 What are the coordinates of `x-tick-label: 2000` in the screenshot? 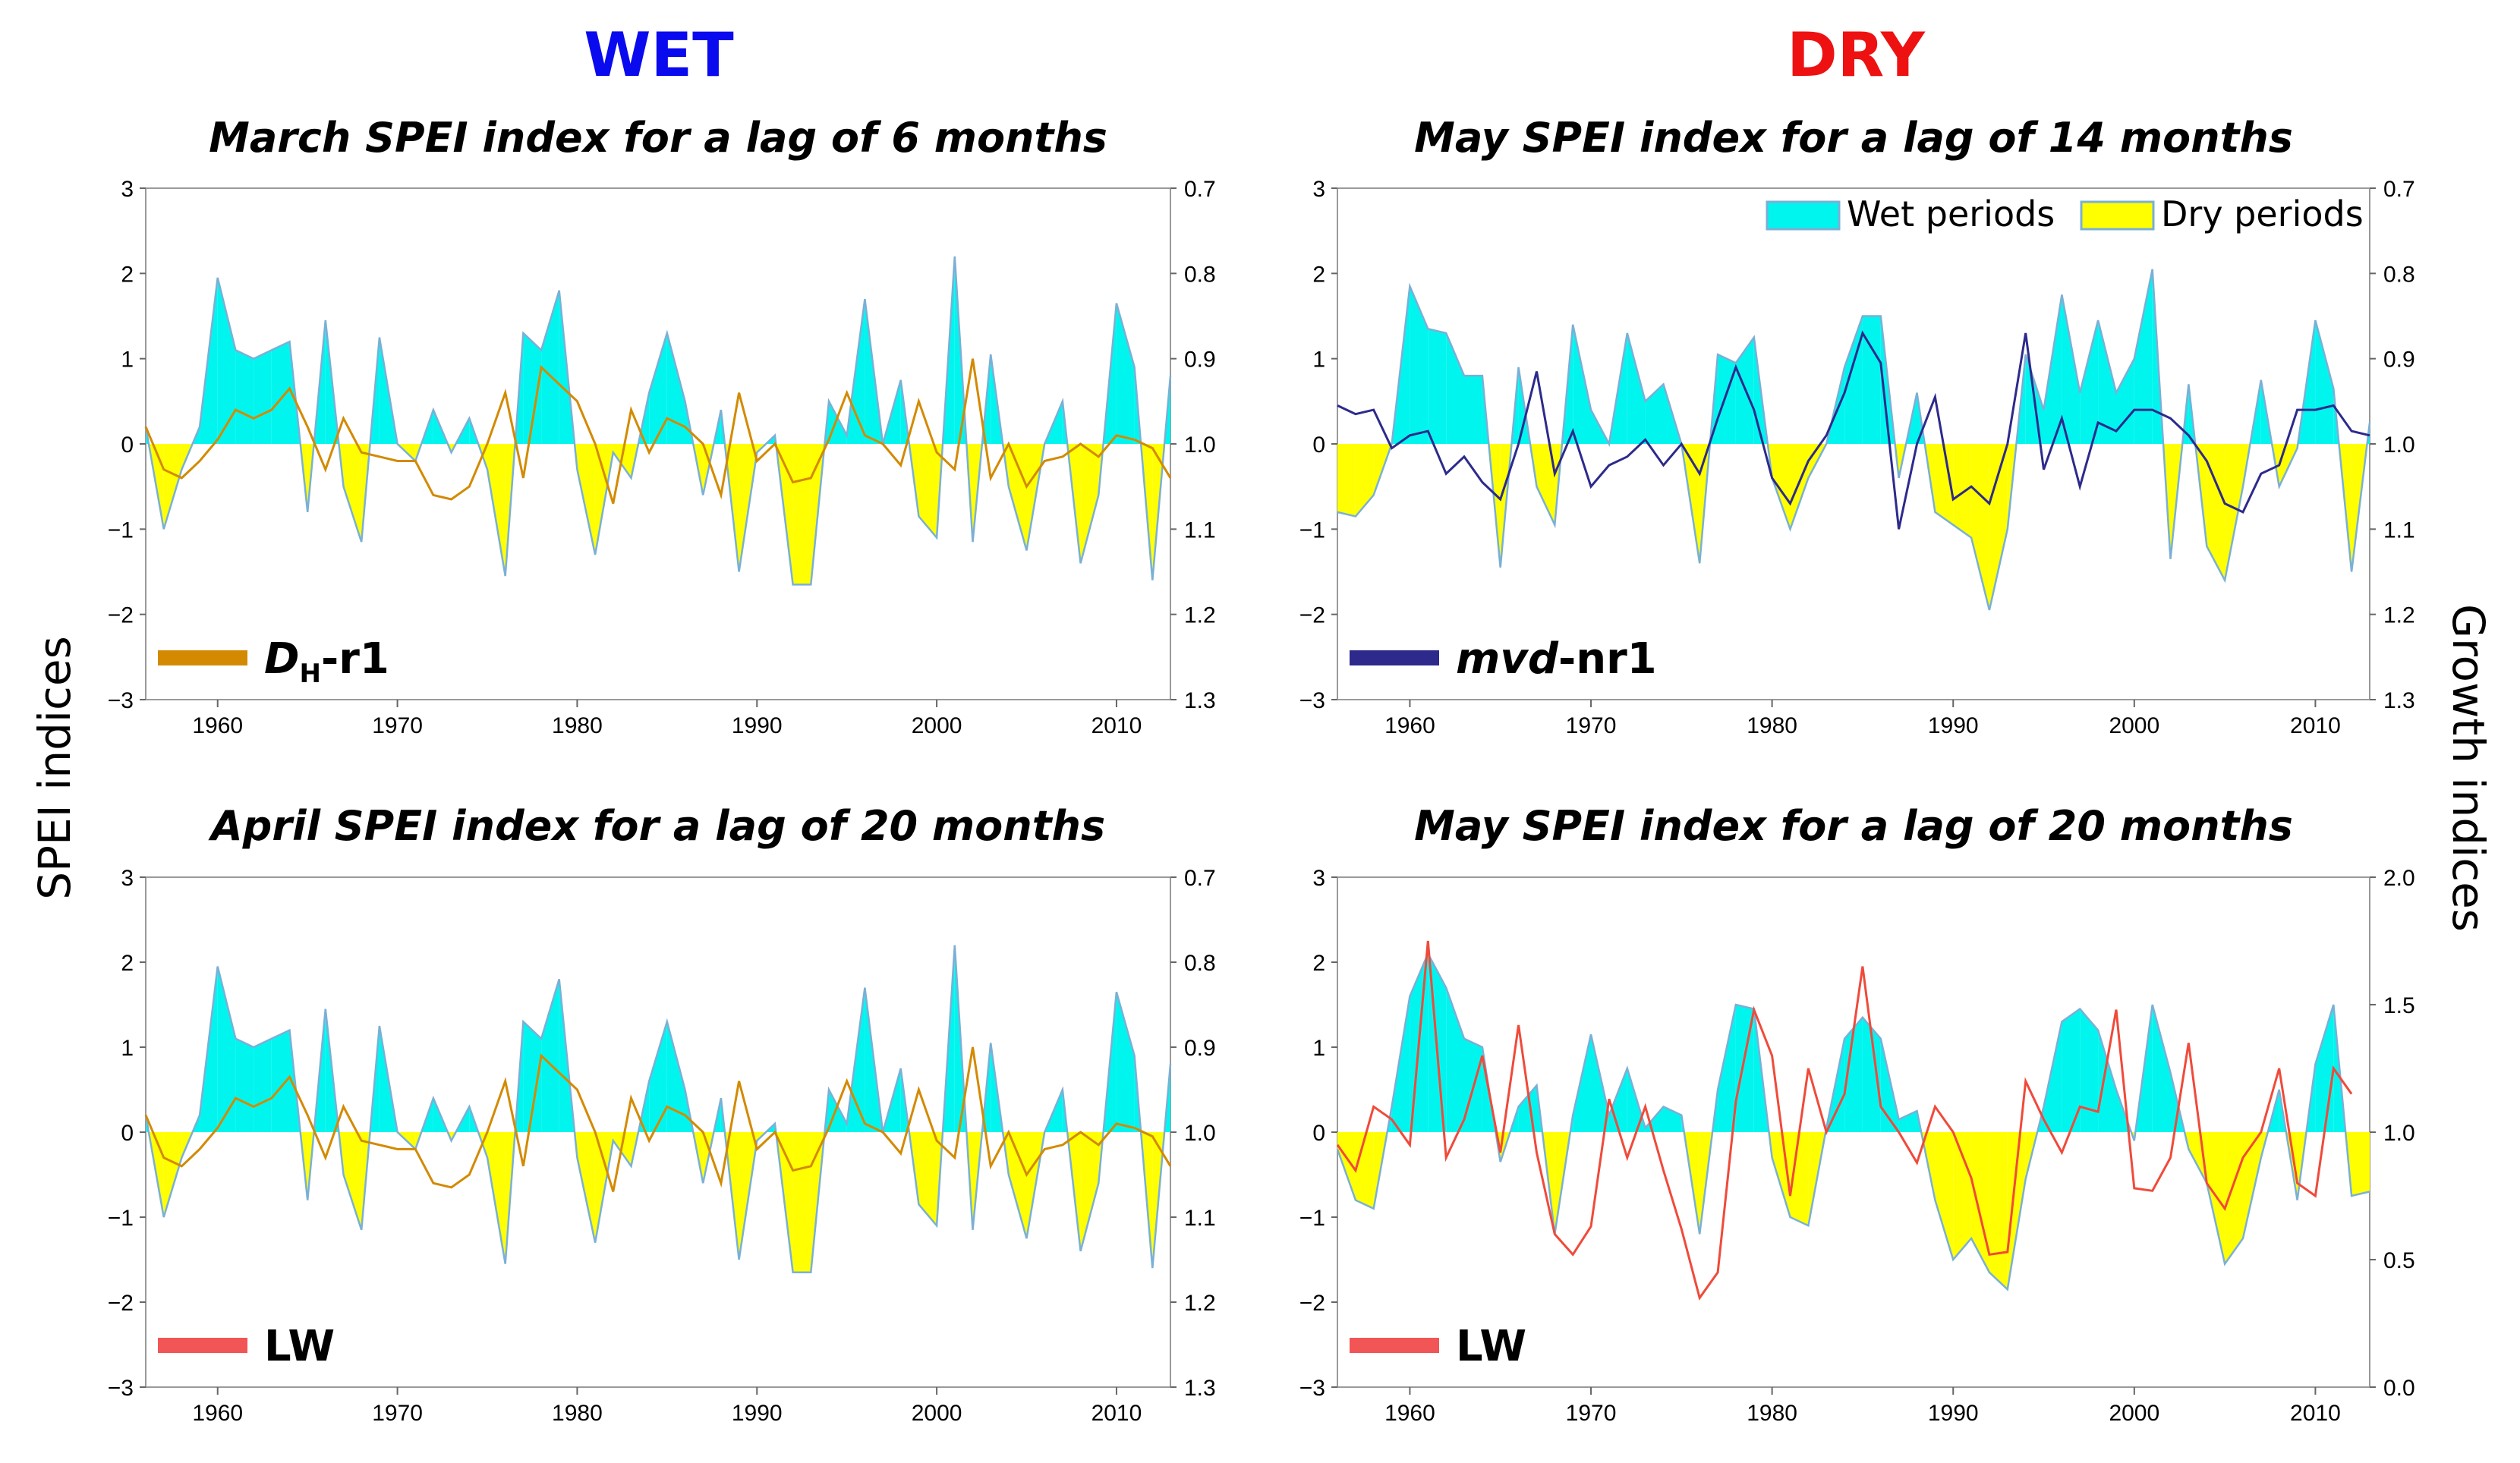 It's located at (937, 1413).